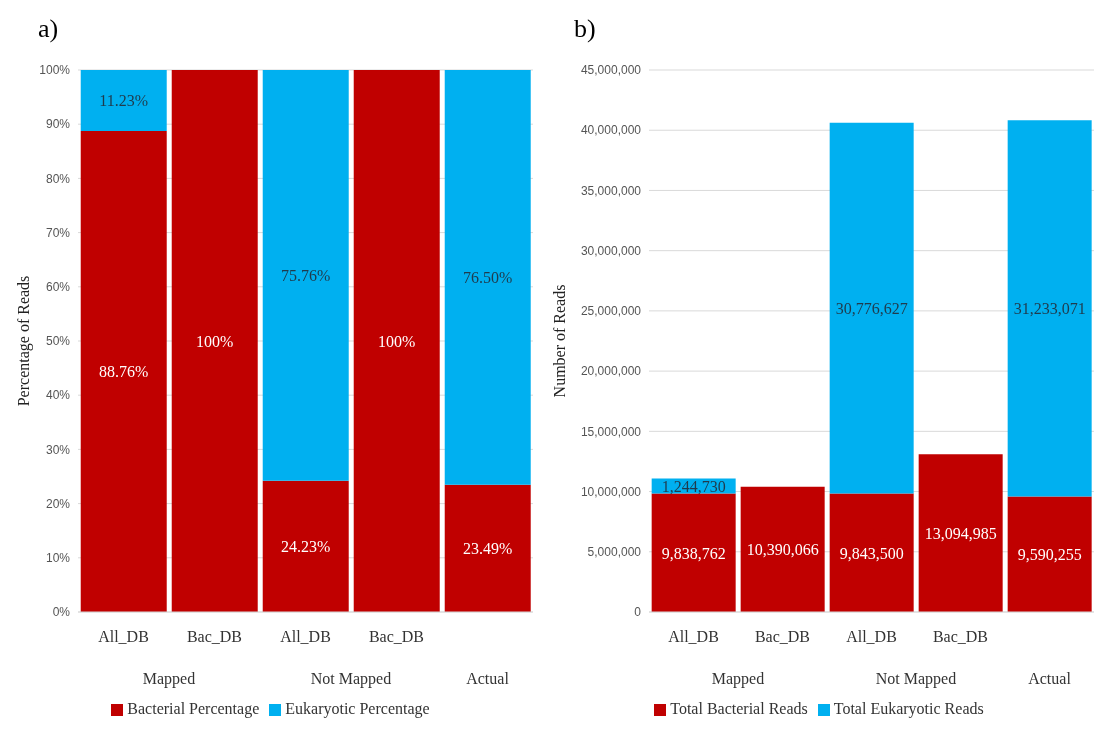 This screenshot has width=1107, height=740. Describe the element at coordinates (585, 29) in the screenshot. I see `chart-title: b)` at that location.